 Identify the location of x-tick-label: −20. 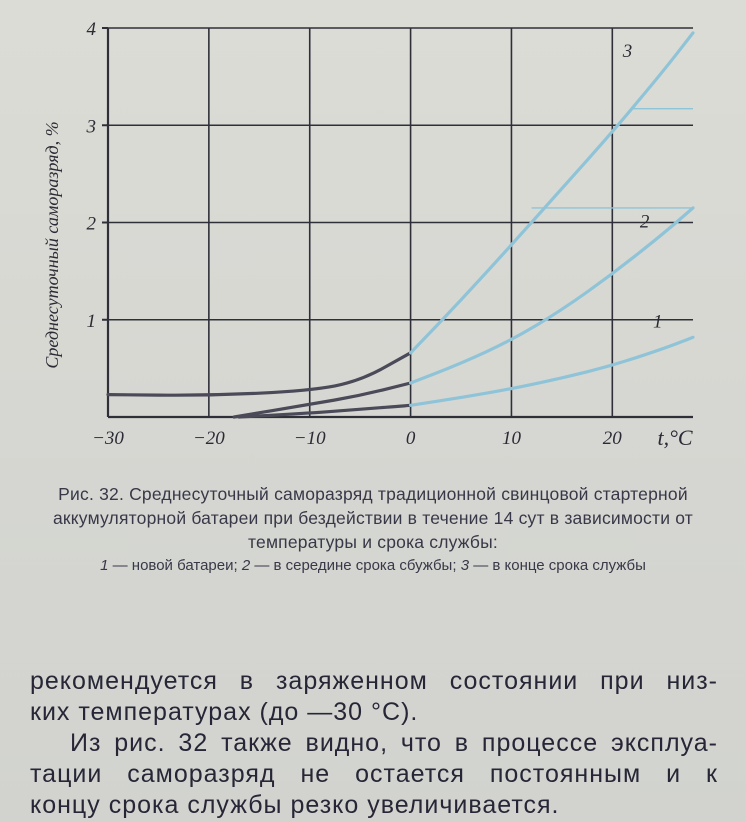
(209, 438).